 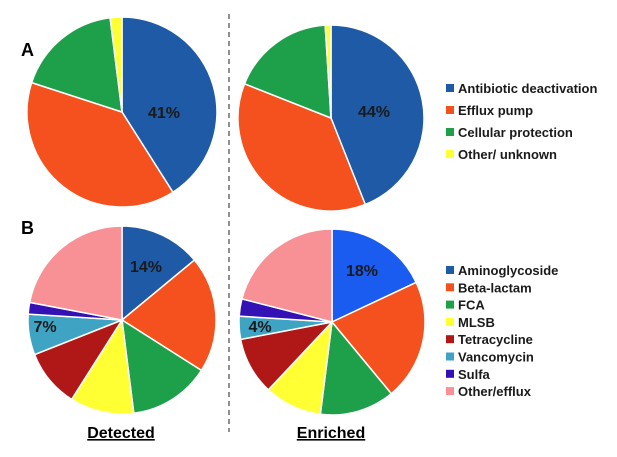 What do you see at coordinates (450, 88) in the screenshot?
I see `legend-swatch-antibiotic-deactivation` at bounding box center [450, 88].